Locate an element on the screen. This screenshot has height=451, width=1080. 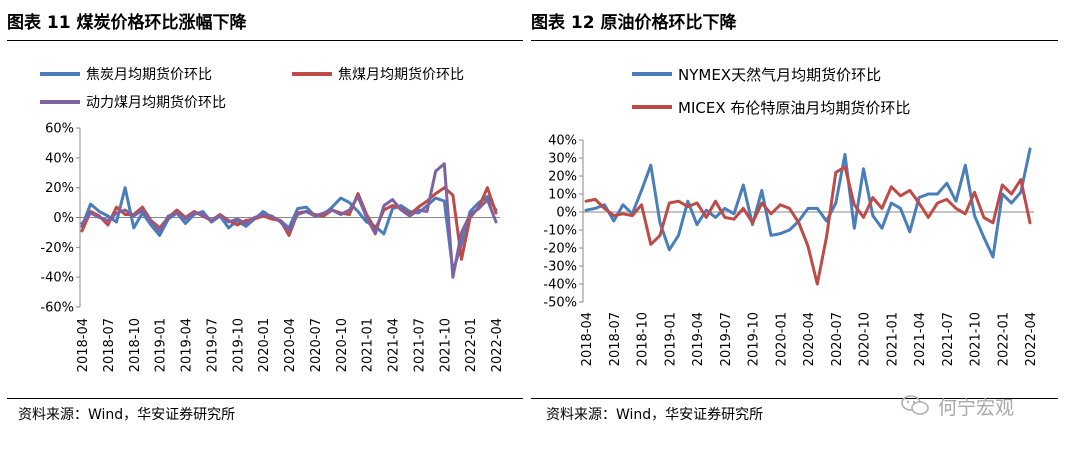
y-tick-label: -60% is located at coordinates (57, 308).